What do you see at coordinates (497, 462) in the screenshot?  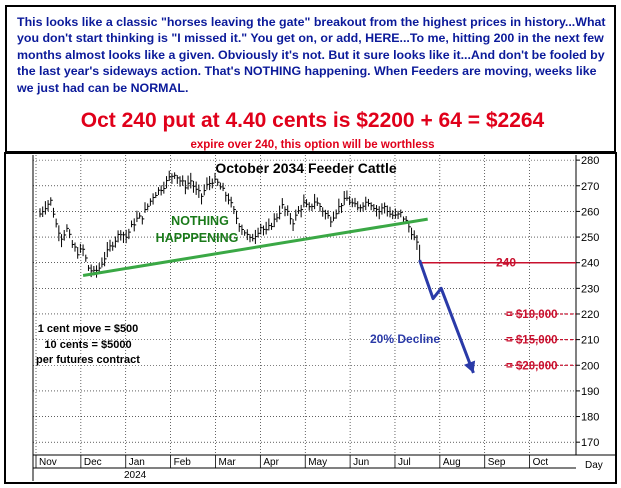 I see `month-label-Sep: Sep` at bounding box center [497, 462].